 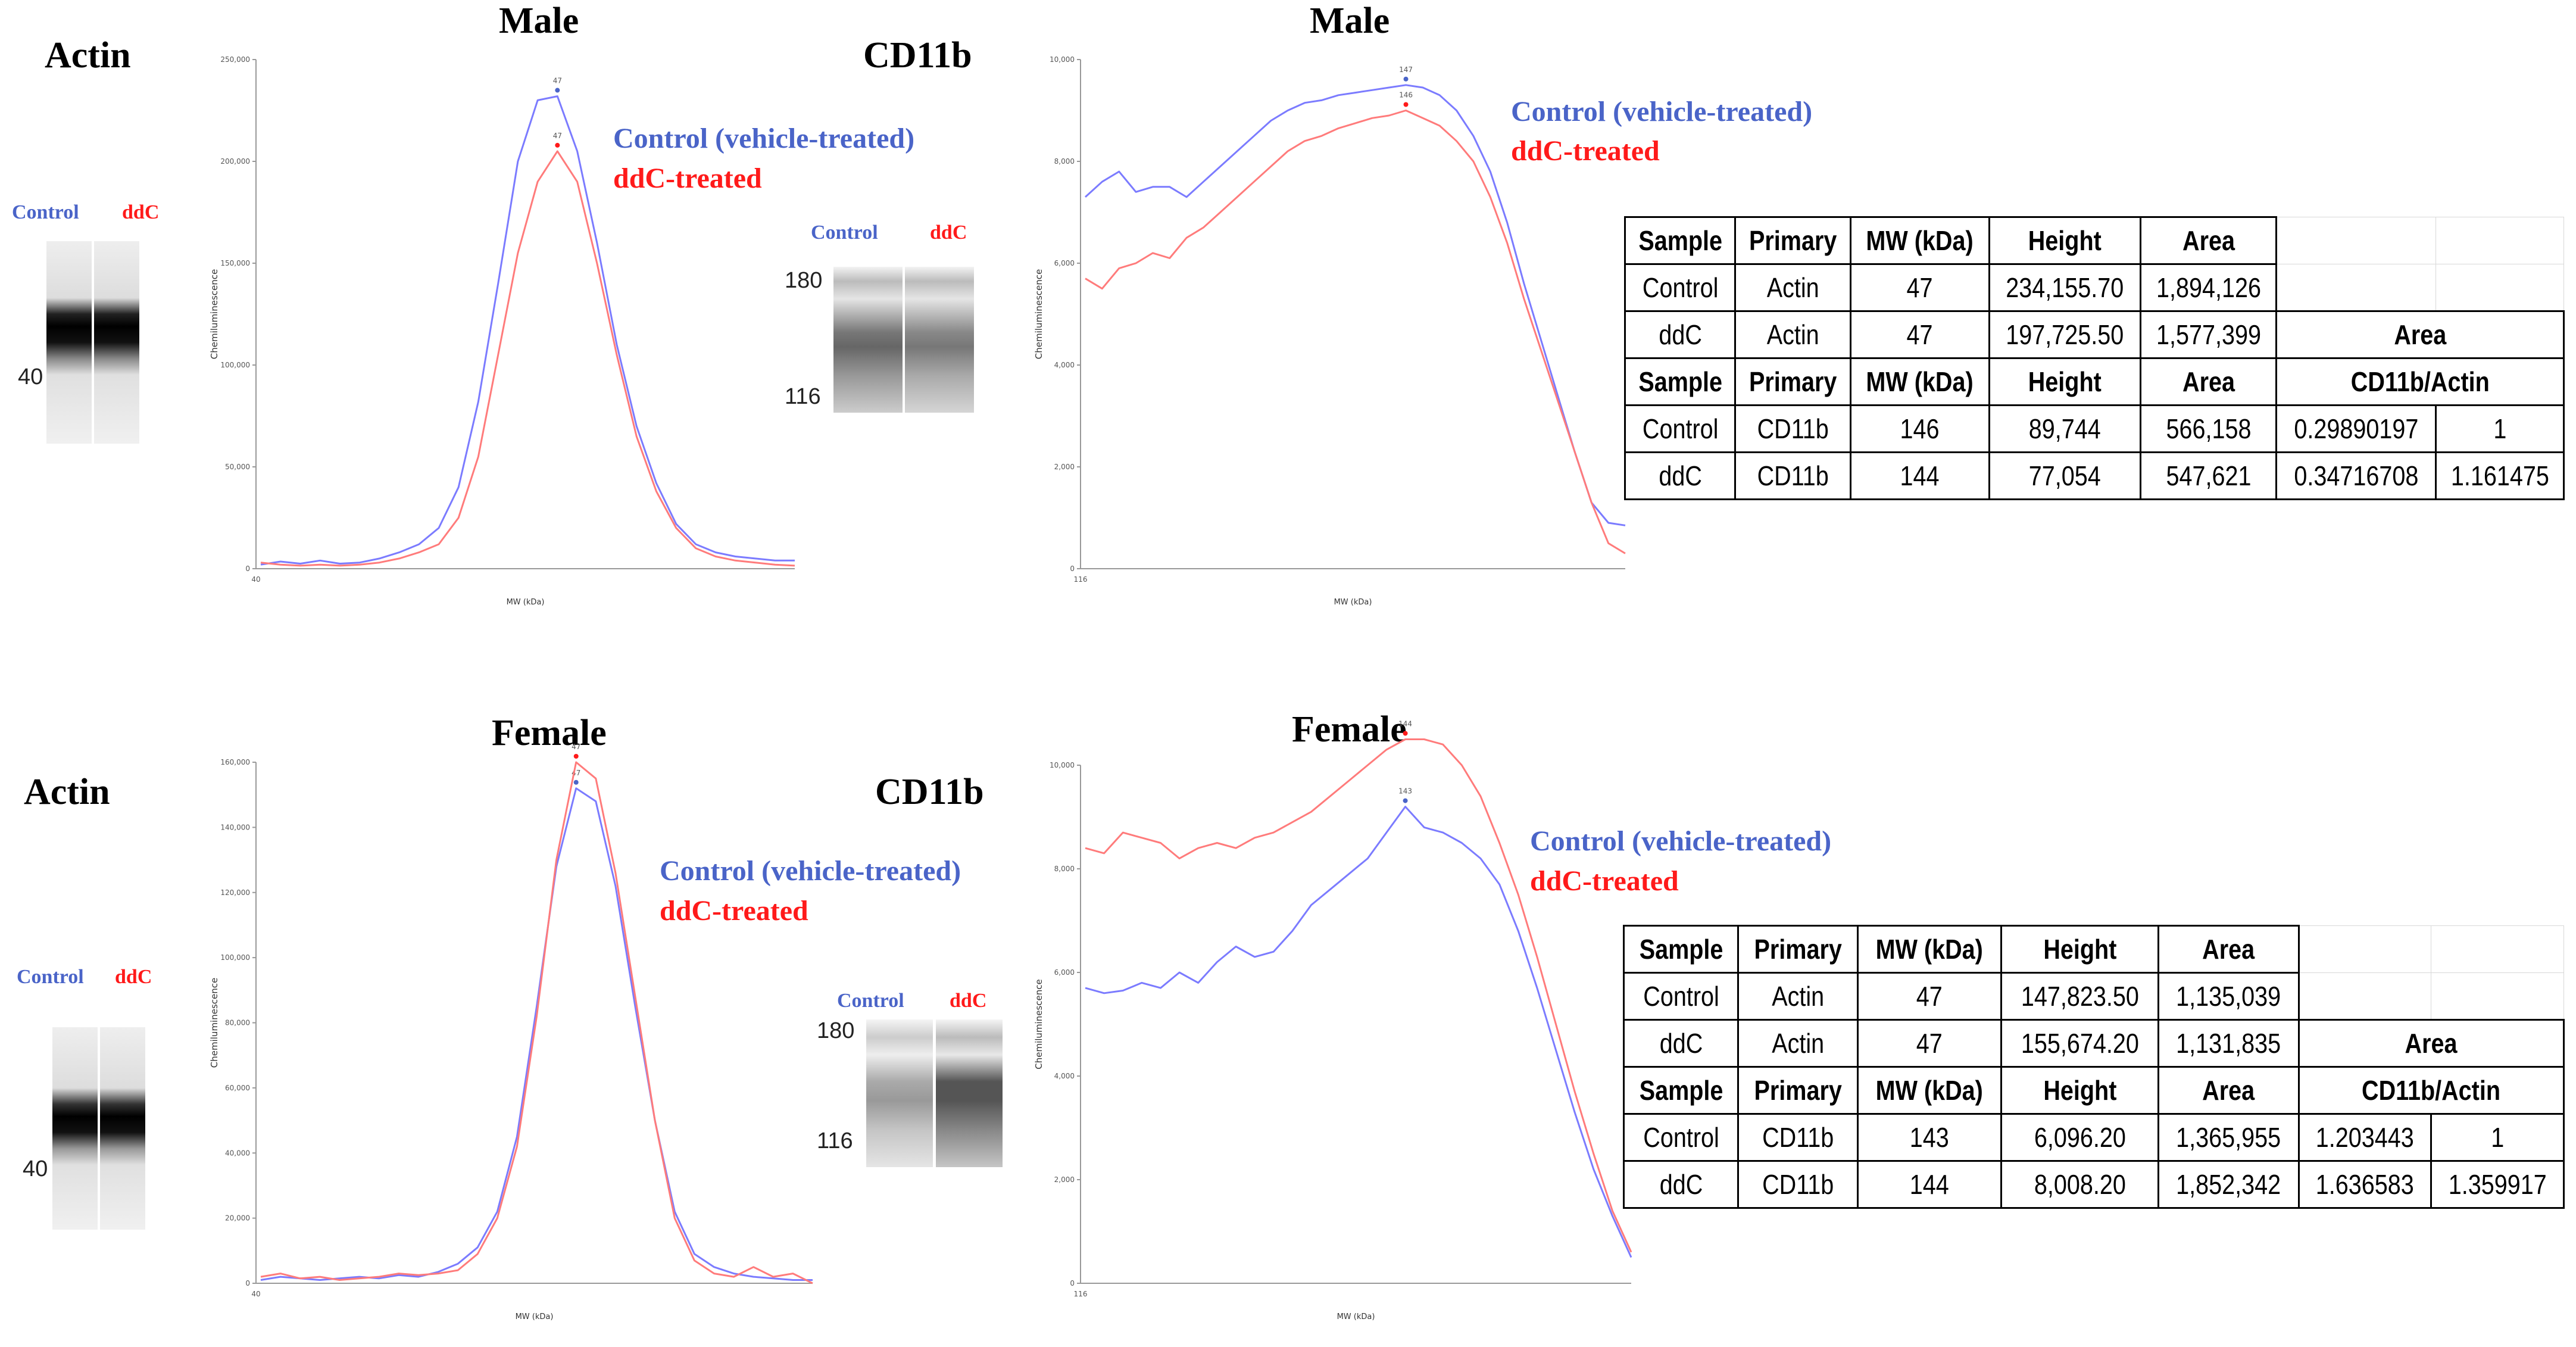 I want to click on y-tick-label: 0, so click(x=1072, y=1283).